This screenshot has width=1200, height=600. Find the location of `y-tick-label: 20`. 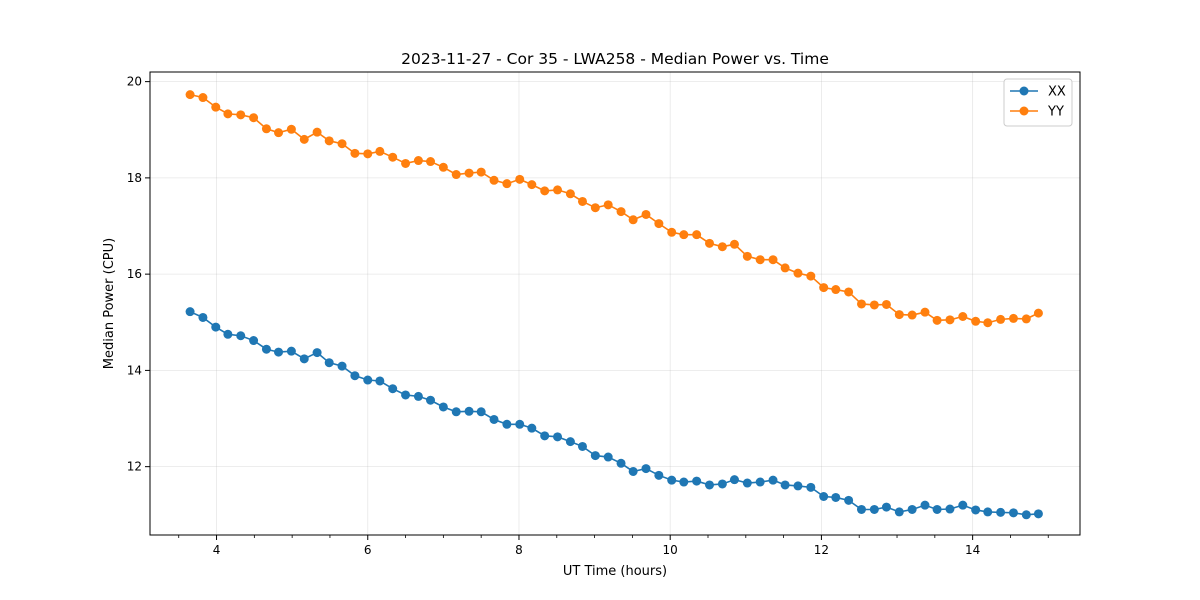

y-tick-label: 20 is located at coordinates (134, 82).